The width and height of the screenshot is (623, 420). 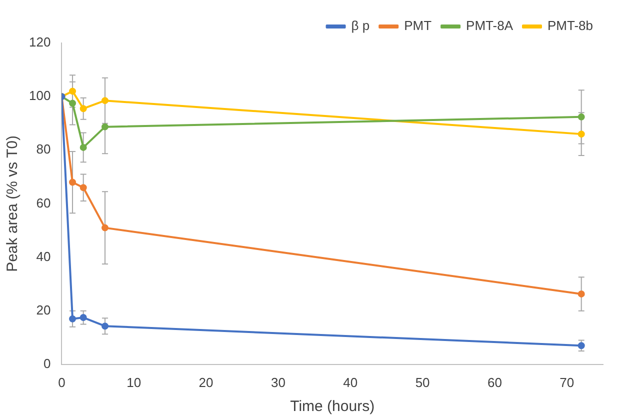 I want to click on x-tick-label: 50, so click(x=422, y=382).